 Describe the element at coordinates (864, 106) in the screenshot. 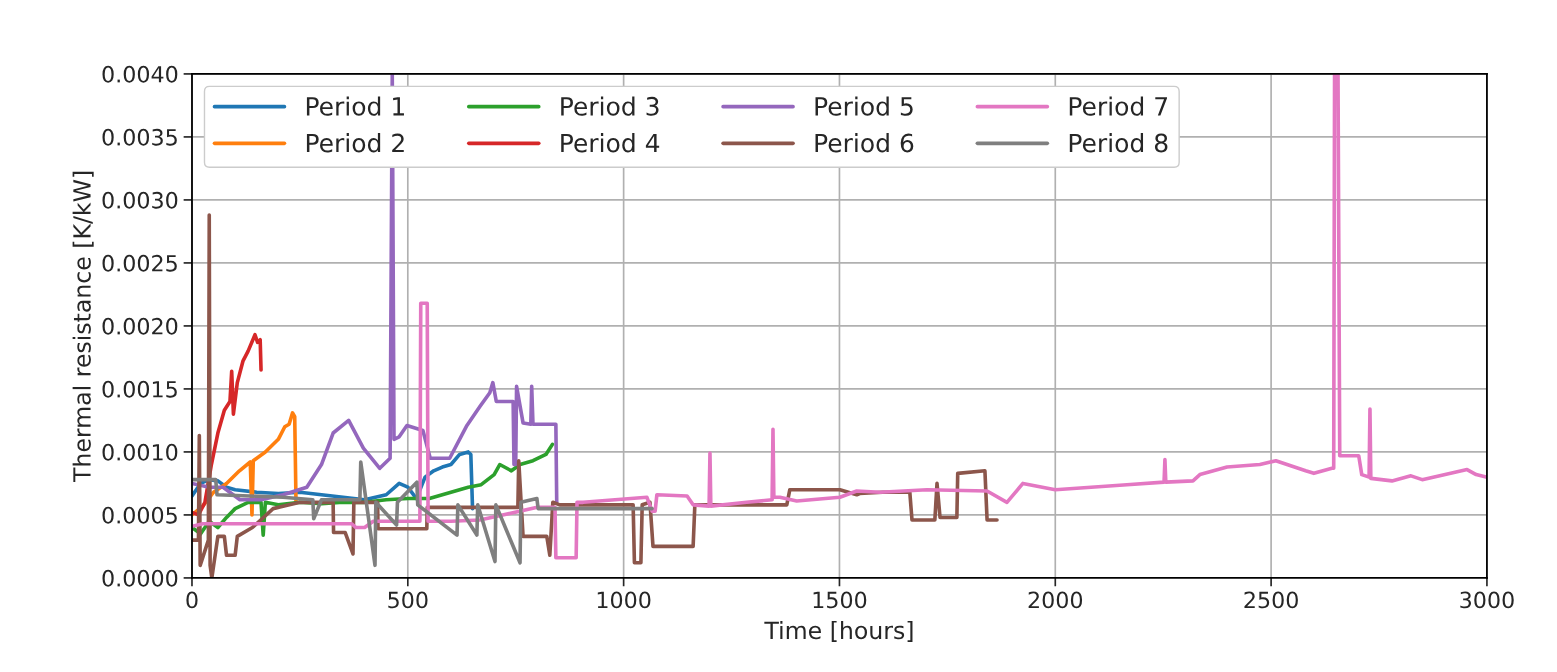

I see `legend-label: Period 5` at that location.